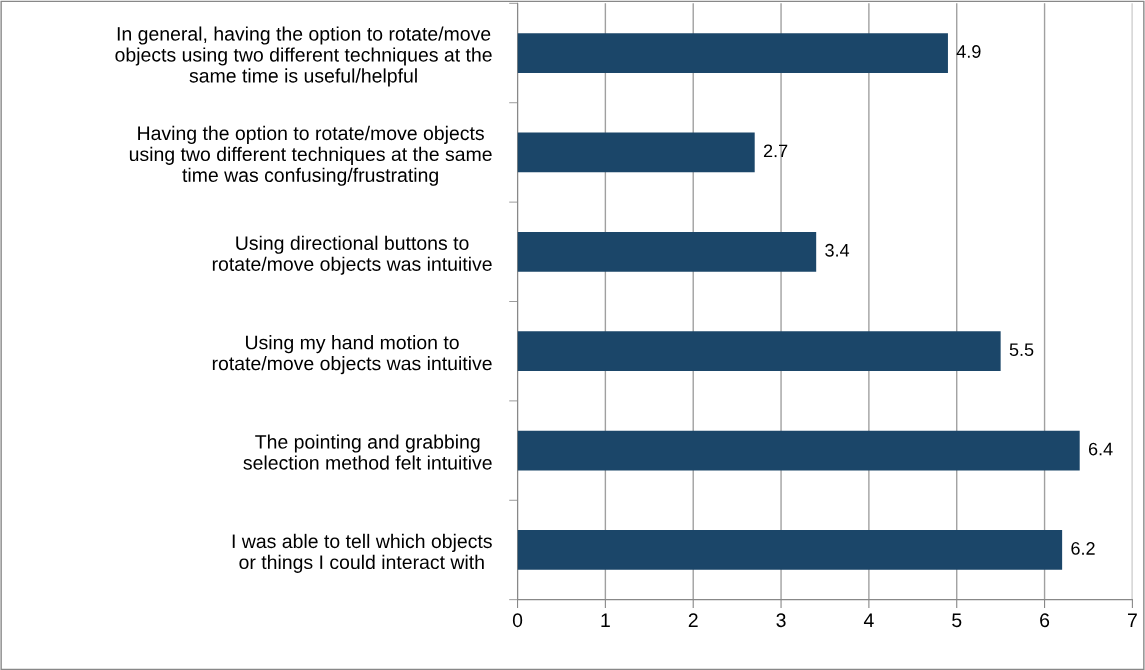 The image size is (1145, 670). What do you see at coordinates (693, 620) in the screenshot?
I see `x-tick-label: 2` at bounding box center [693, 620].